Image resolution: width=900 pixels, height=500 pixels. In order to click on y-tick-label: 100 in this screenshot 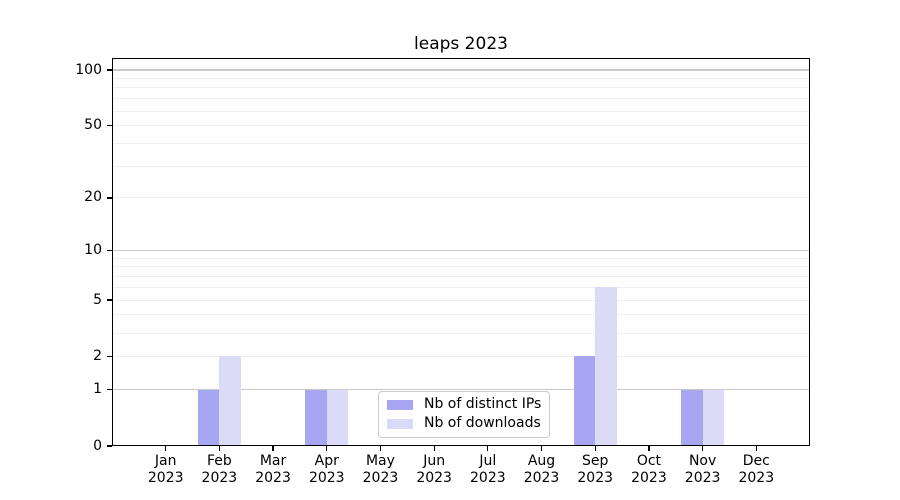, I will do `click(88, 69)`.